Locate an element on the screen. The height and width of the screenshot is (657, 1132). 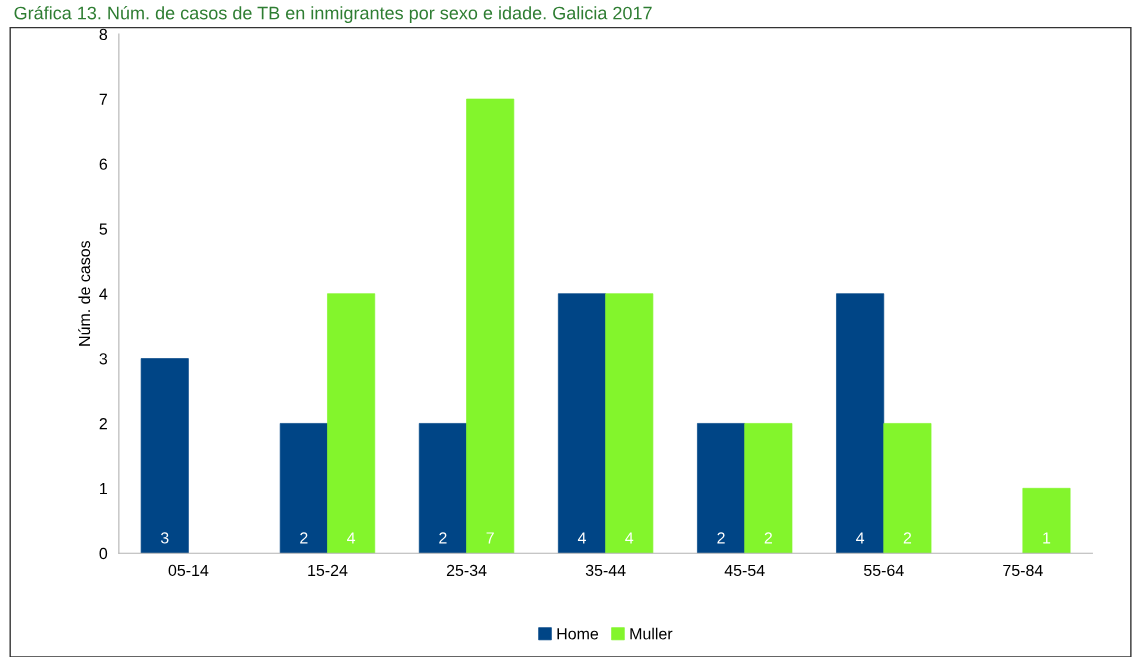
x-tick-label: 25-34 is located at coordinates (466, 570).